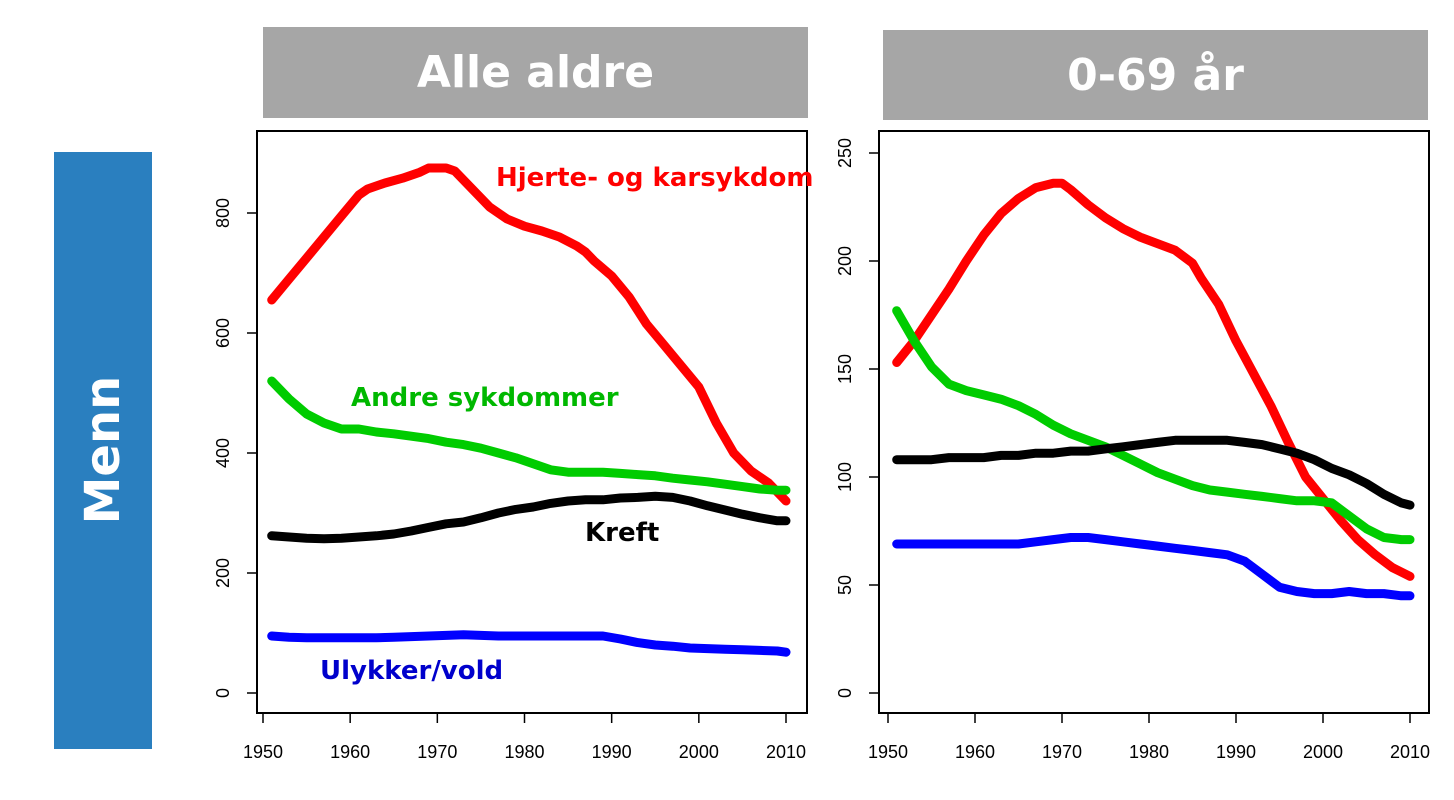  I want to click on panel-title-left-text: Alle aldre, so click(535, 72).